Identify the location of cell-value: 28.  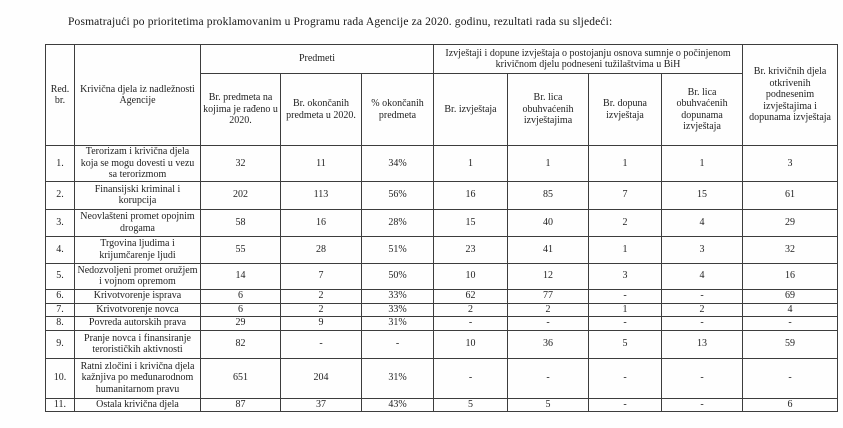
(321, 249).